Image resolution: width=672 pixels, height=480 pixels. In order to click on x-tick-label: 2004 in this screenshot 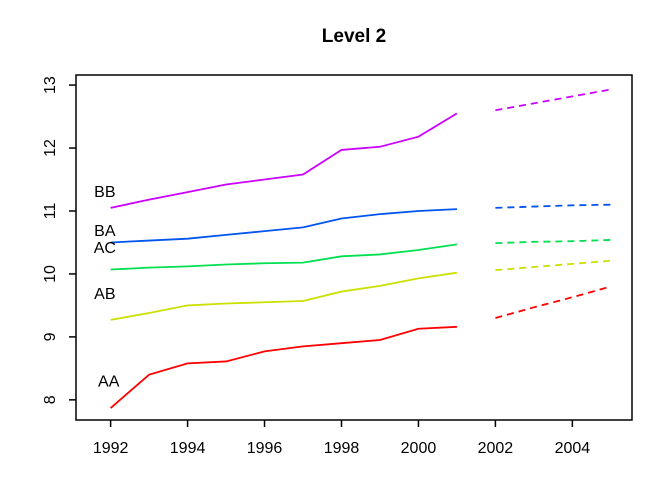, I will do `click(573, 448)`.